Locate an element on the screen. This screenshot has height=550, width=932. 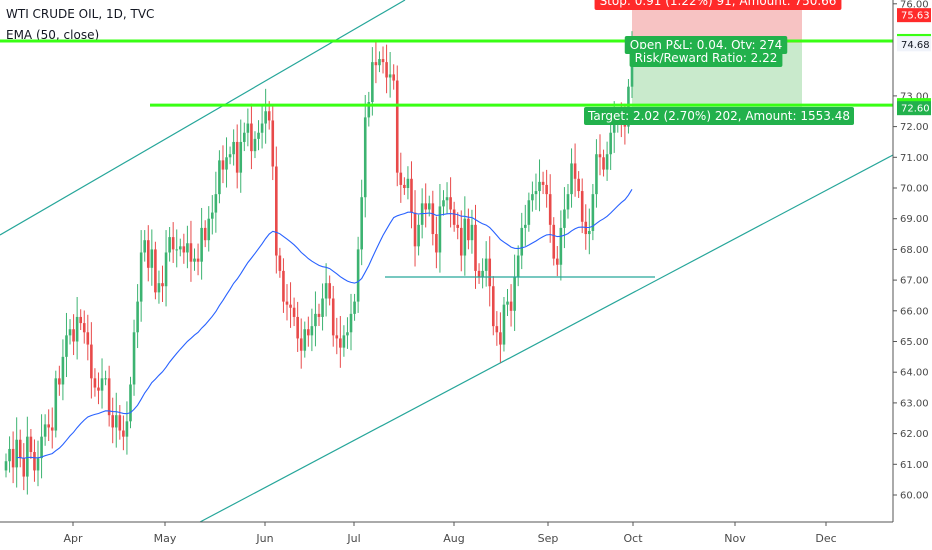
price-tag-label: 72.60 is located at coordinates (915, 109).